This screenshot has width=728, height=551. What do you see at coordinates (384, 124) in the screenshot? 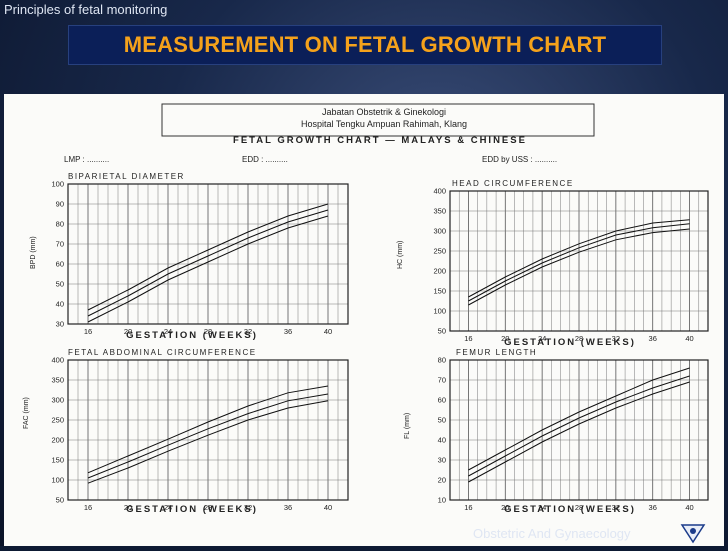
I see `hospital-line2: Hospital Tengku Ampuan Rahimah, Klang` at bounding box center [384, 124].